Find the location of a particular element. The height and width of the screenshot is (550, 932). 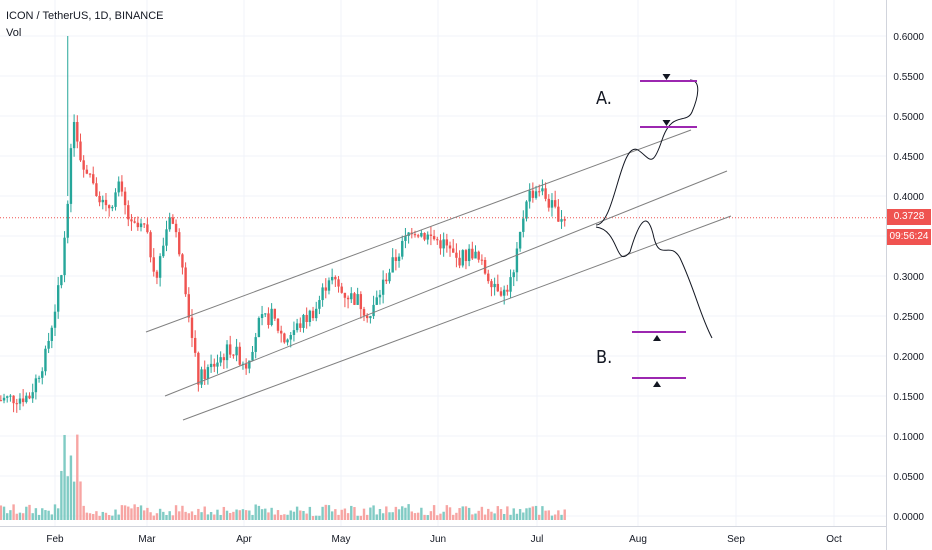

annotation-a: A. is located at coordinates (604, 98).